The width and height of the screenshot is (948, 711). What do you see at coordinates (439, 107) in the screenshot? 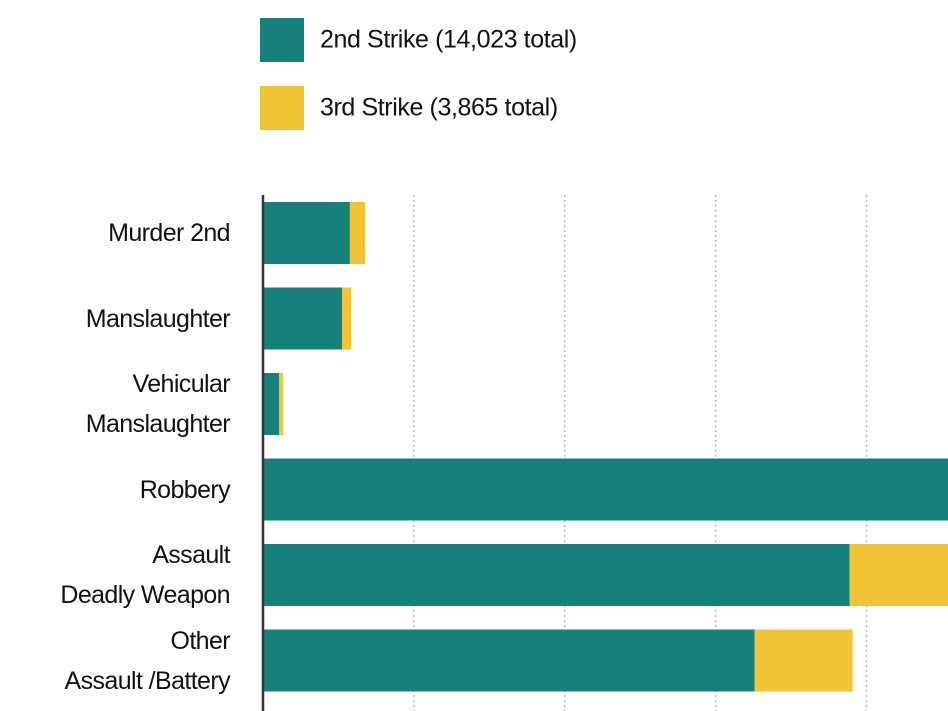
I see `legend-label: 3rd Strike (3,865 total)` at bounding box center [439, 107].